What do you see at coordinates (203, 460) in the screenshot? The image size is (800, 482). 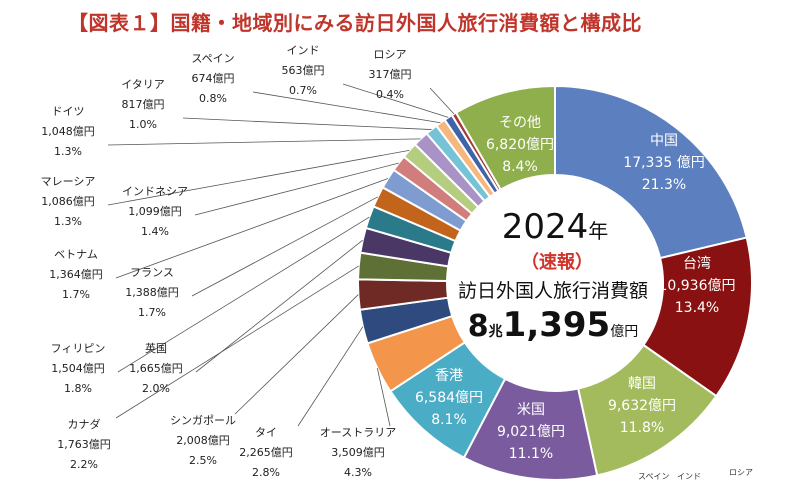 I see `slice-label-pct-7: 2.5%` at bounding box center [203, 460].